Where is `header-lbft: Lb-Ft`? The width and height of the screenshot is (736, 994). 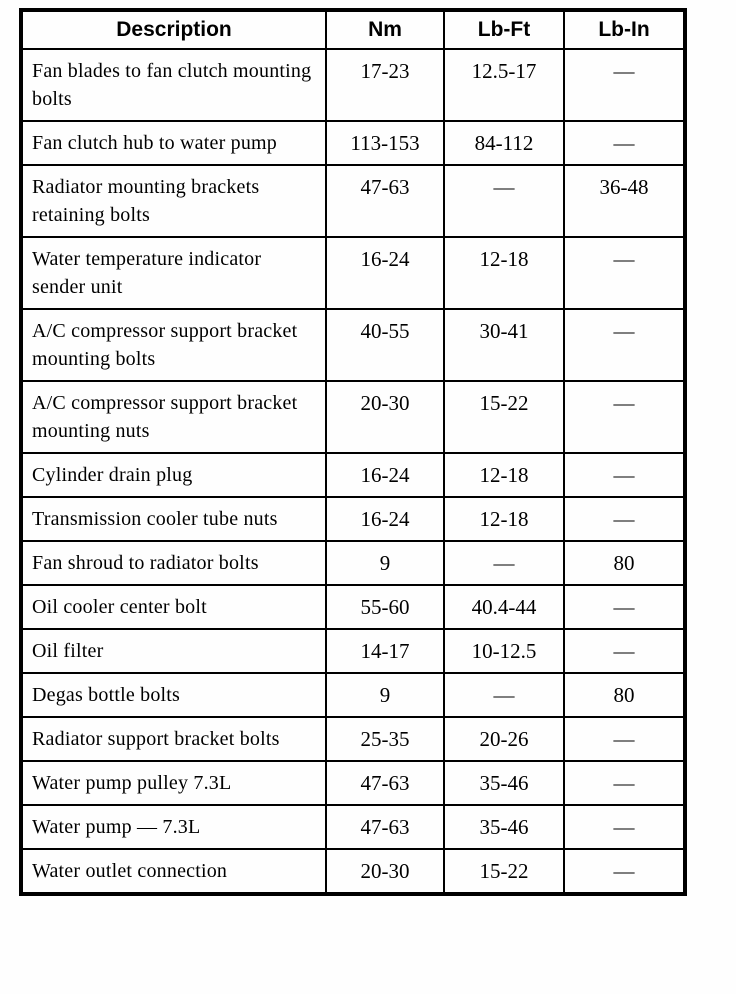
header-lbft: Lb-Ft is located at coordinates (504, 29).